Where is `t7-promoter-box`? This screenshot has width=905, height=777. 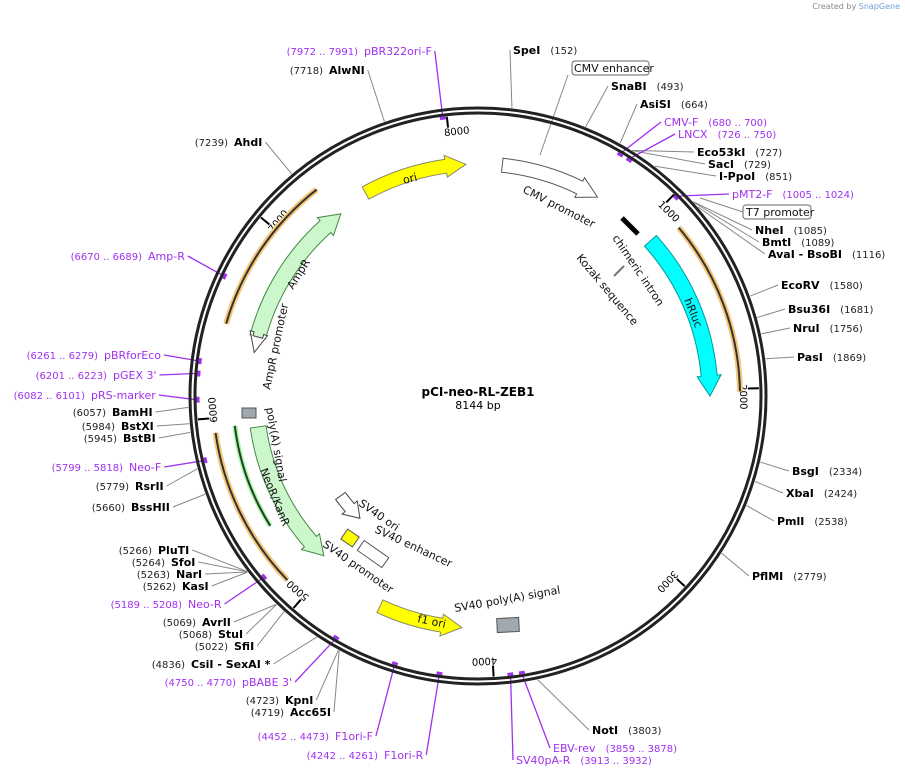
t7-promoter-box is located at coordinates (777, 212).